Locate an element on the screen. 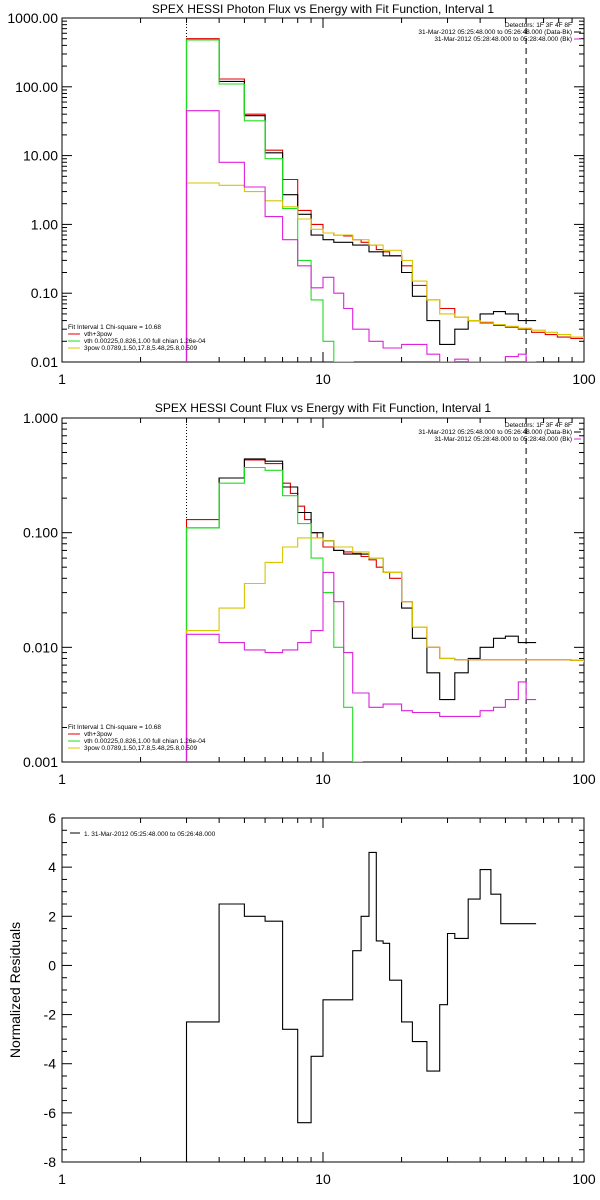 The image size is (600, 1200). y-tick-label: 0.010 is located at coordinates (40, 647).